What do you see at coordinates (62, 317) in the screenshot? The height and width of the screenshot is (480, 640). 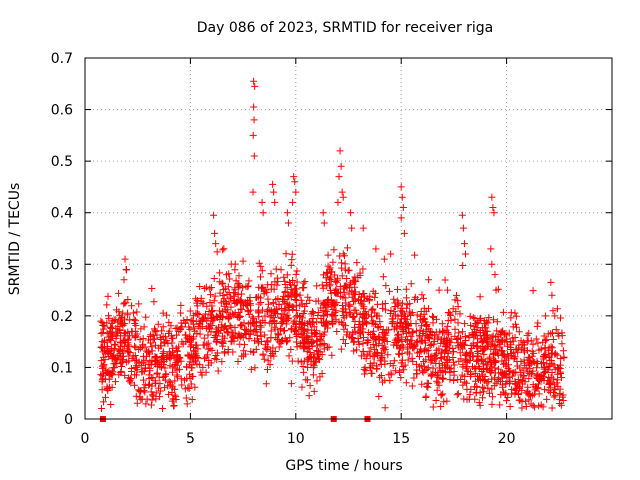 I see `y-tick-label: 0.2` at bounding box center [62, 317].